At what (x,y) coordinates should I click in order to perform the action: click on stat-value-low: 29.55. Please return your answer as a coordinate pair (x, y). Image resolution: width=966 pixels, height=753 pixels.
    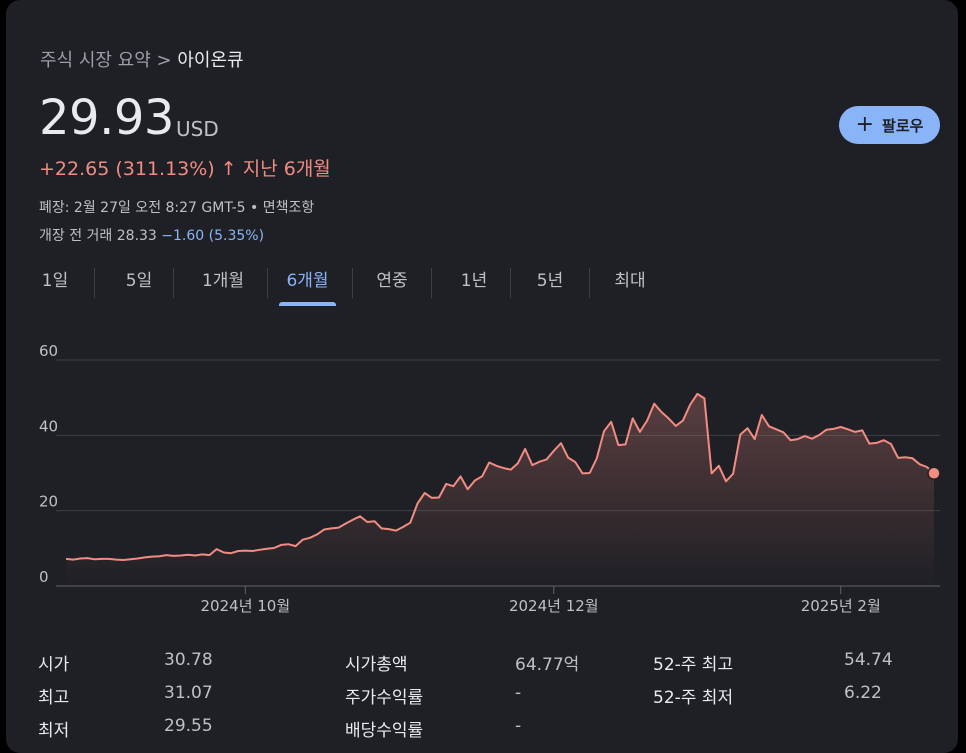
    Looking at the image, I should click on (188, 726).